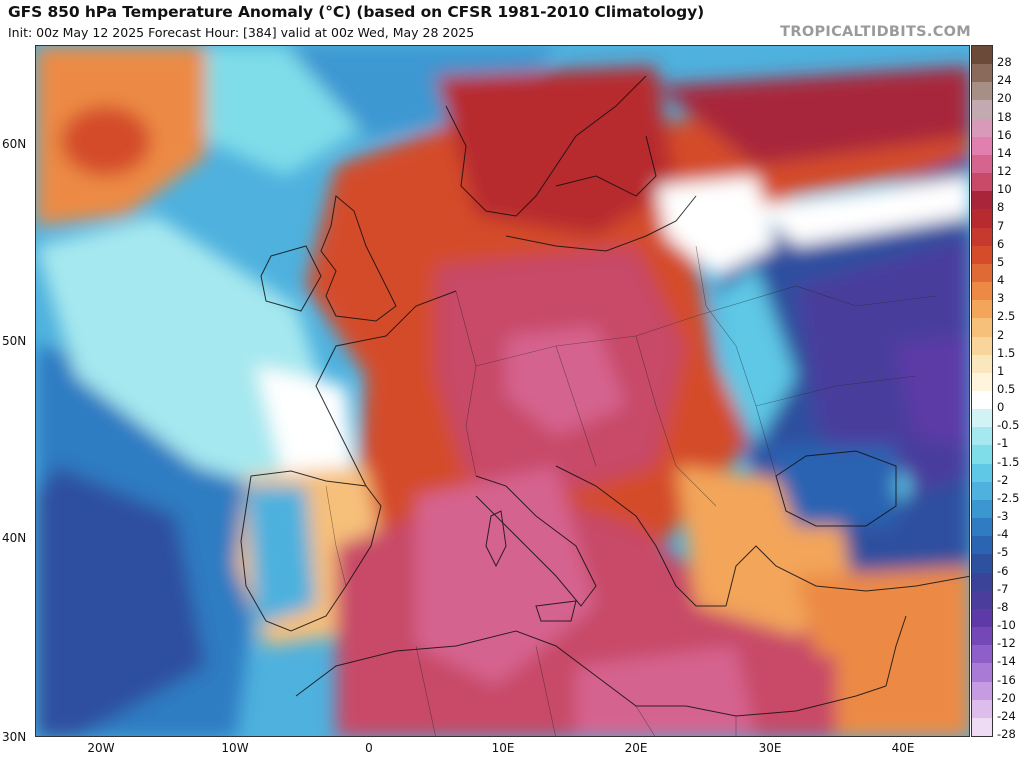 The width and height of the screenshot is (1024, 757). Describe the element at coordinates (1006, 316) in the screenshot. I see `colorbar-tick-label: 2.5` at that location.